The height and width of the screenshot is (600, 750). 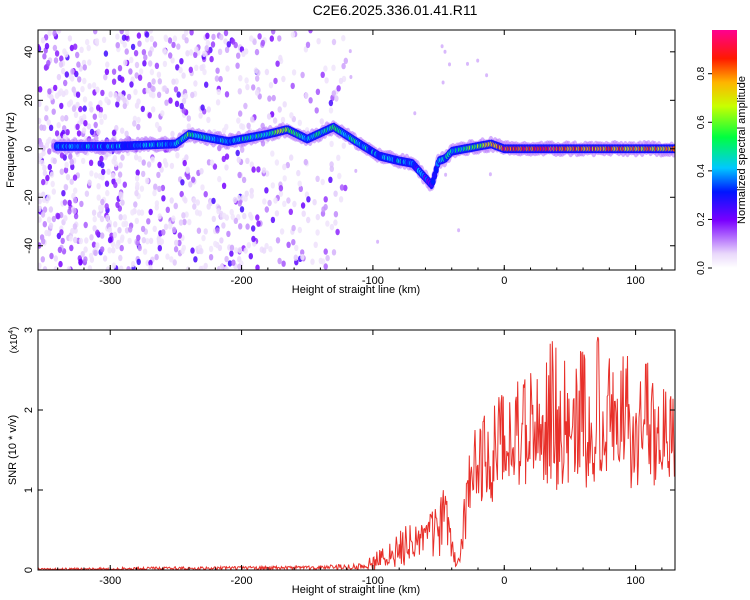 I want to click on ridge-core, so click(x=436, y=169).